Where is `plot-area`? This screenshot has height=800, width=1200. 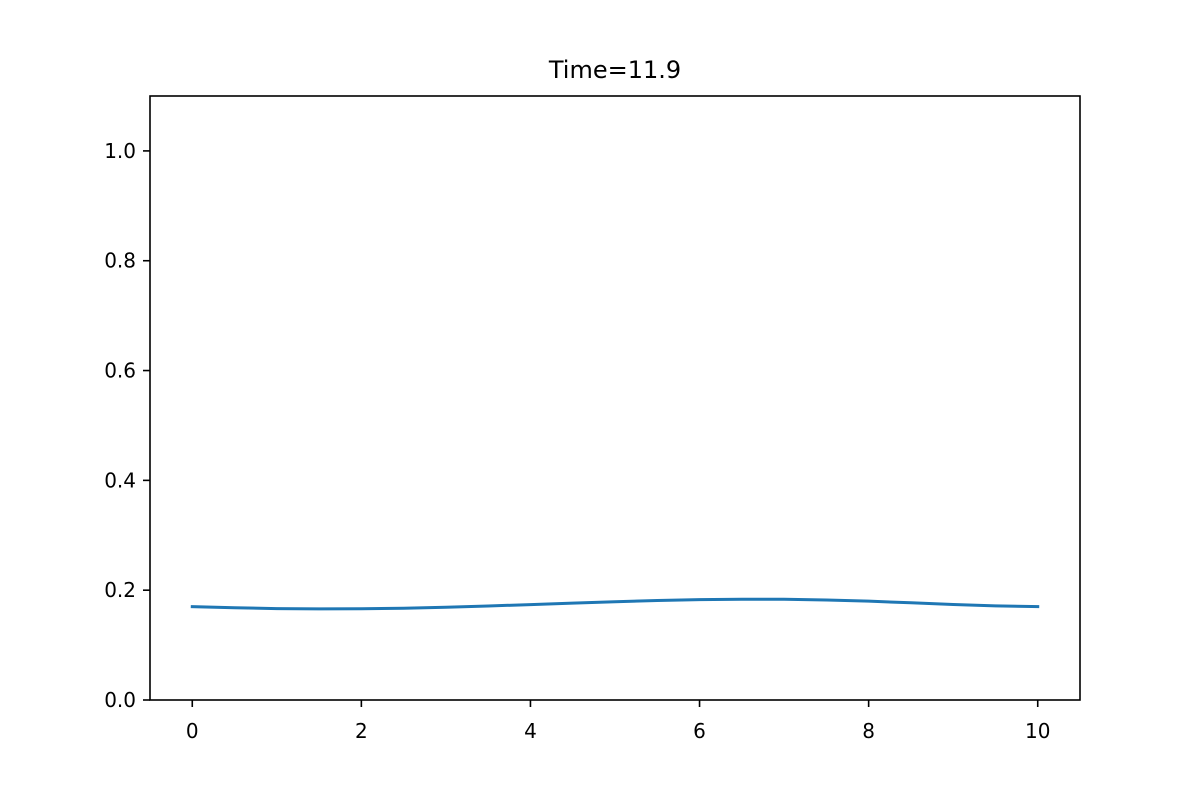 plot-area is located at coordinates (615, 604).